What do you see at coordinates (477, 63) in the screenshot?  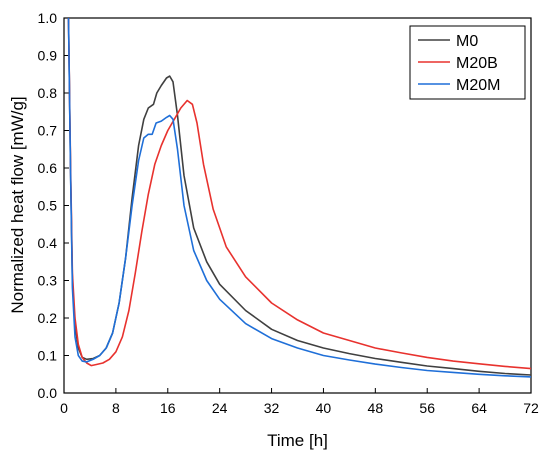 I see `legend-label: M20B` at bounding box center [477, 63].